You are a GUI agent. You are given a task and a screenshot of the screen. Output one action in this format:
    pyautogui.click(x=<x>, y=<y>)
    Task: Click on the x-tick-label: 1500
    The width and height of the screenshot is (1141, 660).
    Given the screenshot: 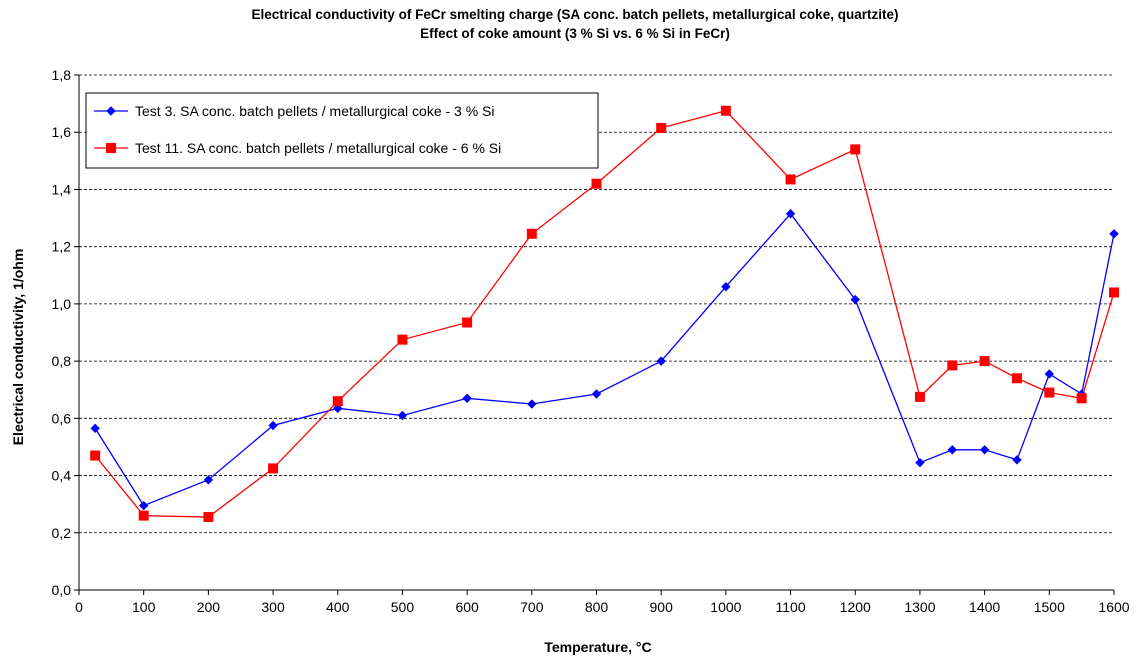 What is the action you would take?
    pyautogui.click(x=1049, y=607)
    